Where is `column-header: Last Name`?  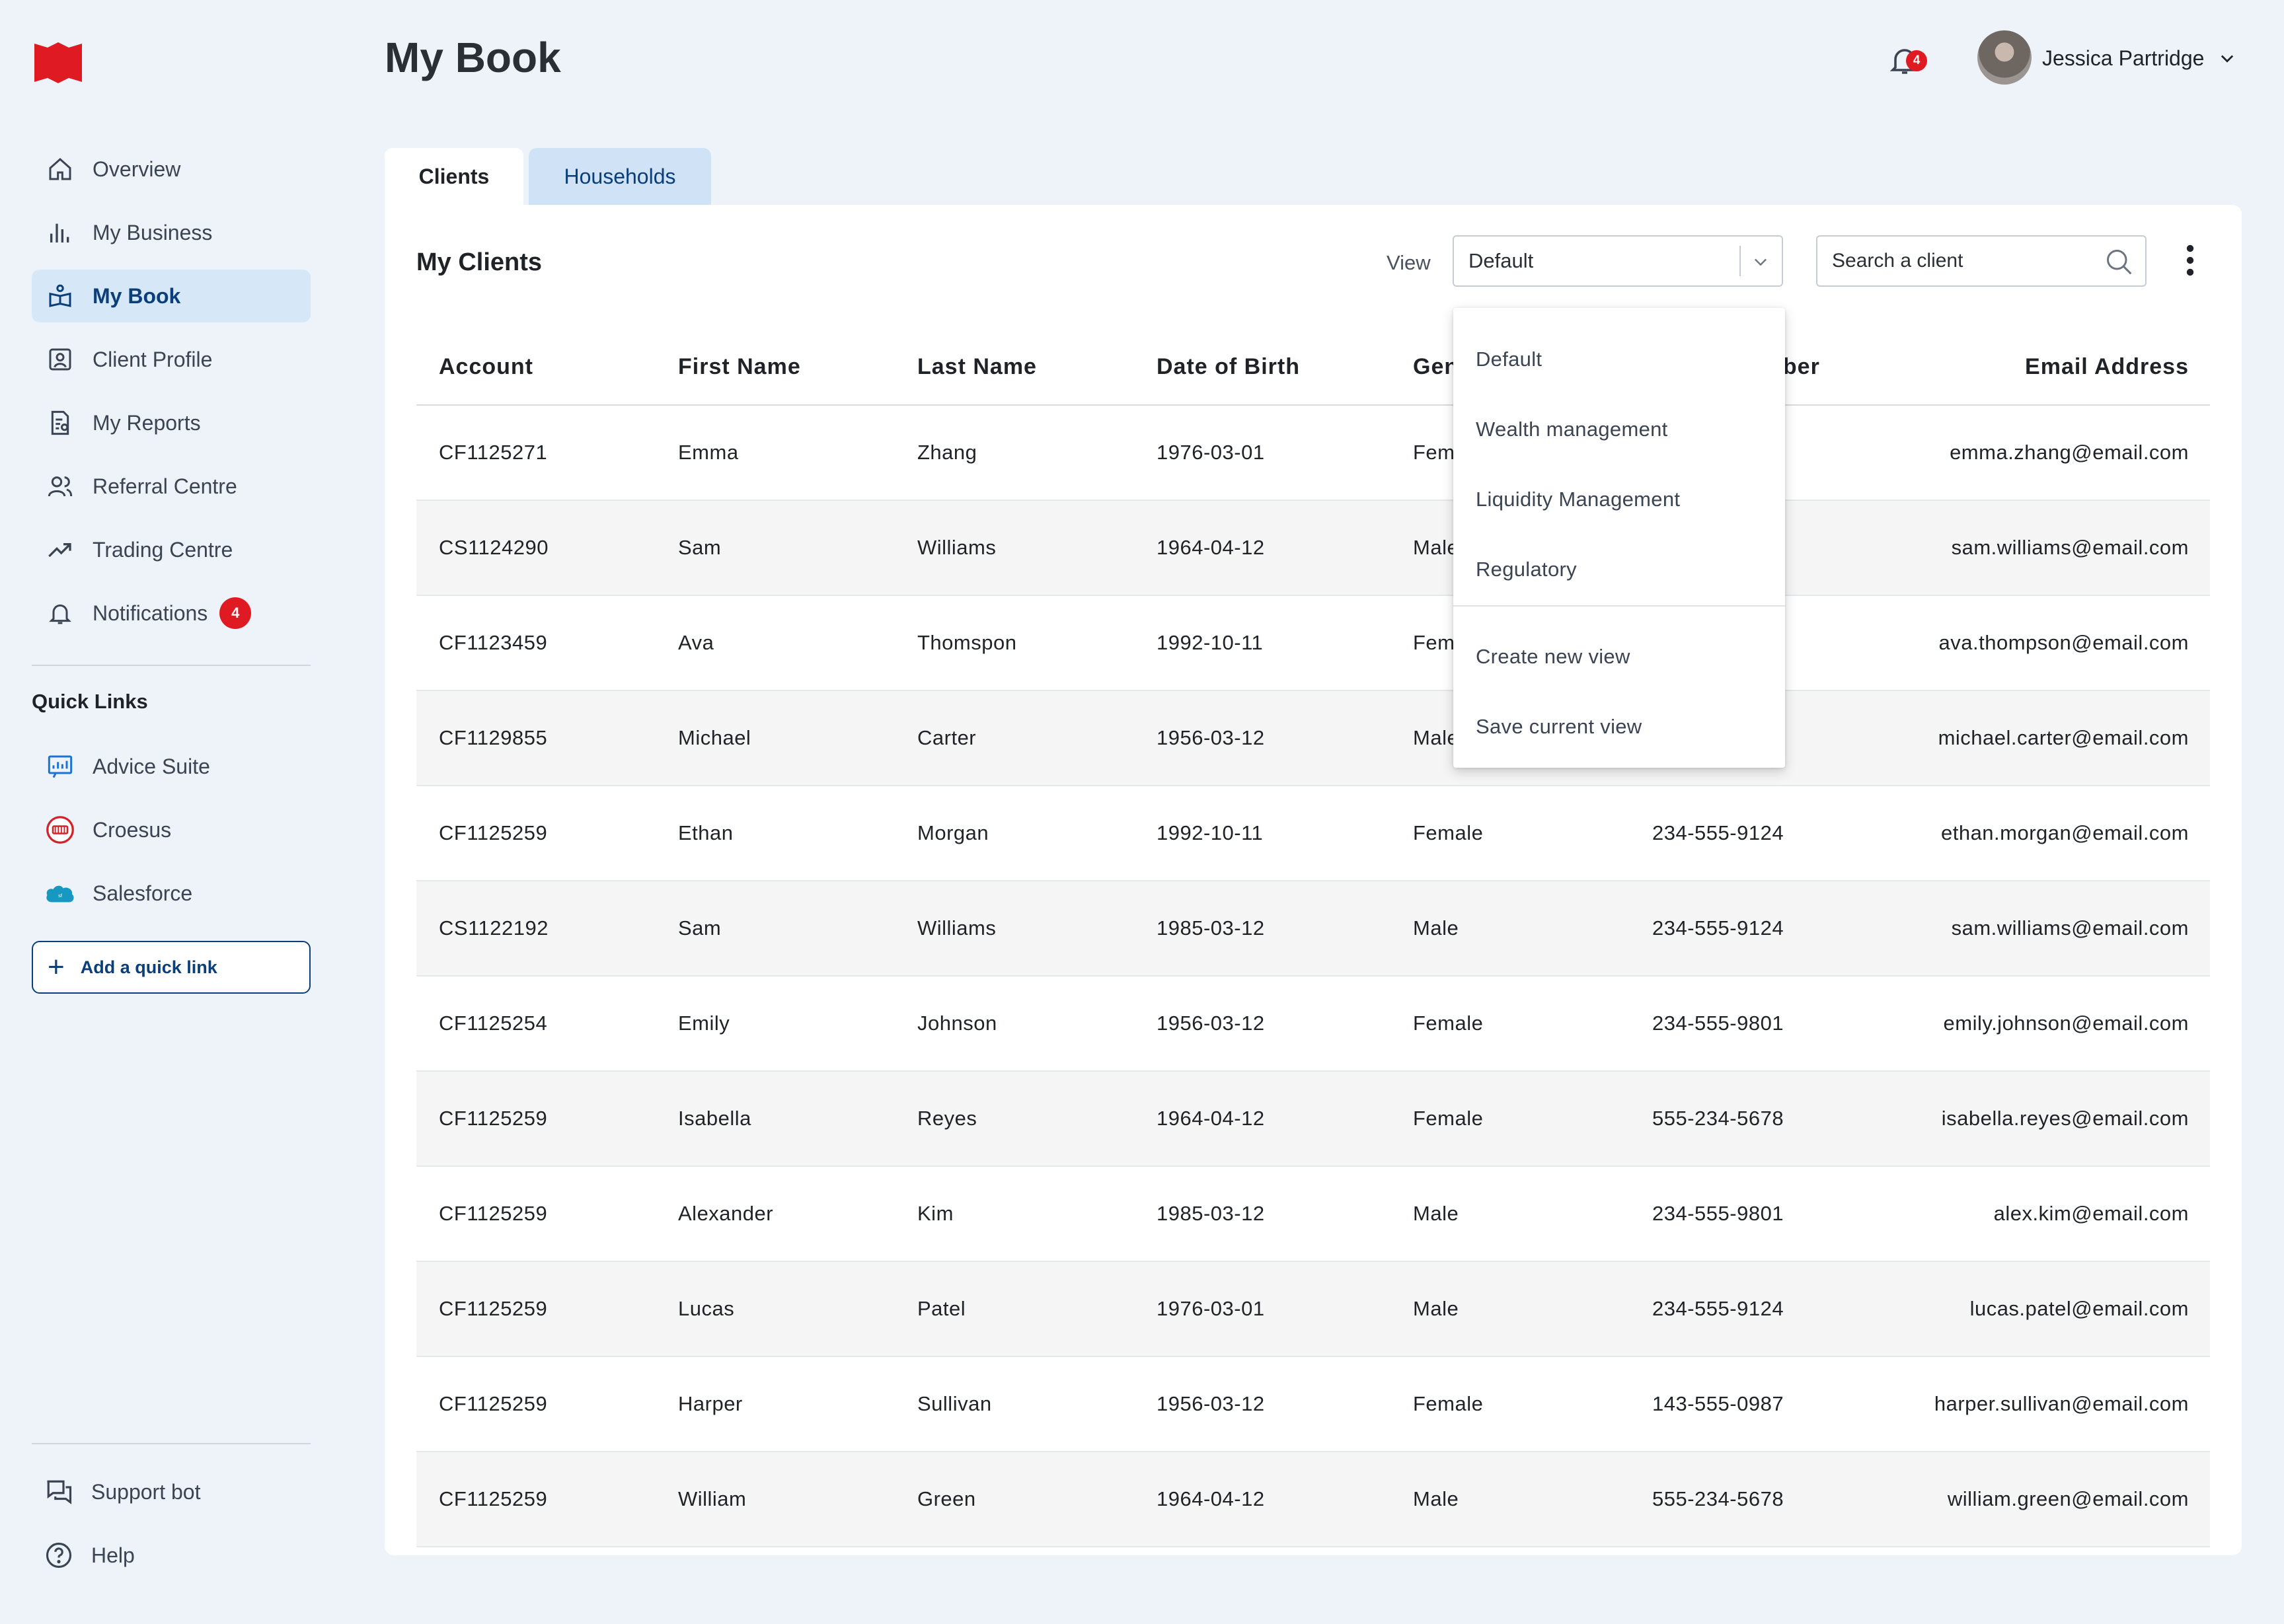 column-header: Last Name is located at coordinates (977, 366).